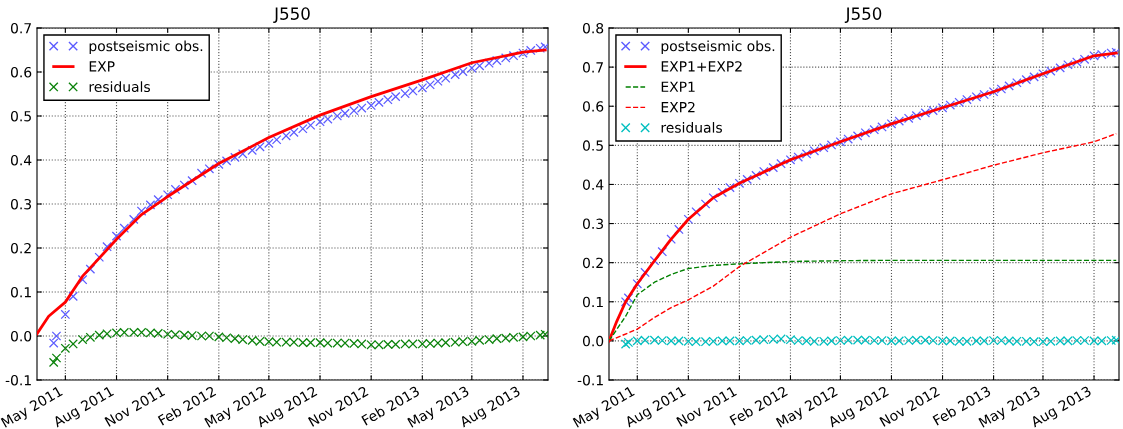 The height and width of the screenshot is (429, 1123). Describe the element at coordinates (678, 107) in the screenshot. I see `legend-label: EXP2` at that location.